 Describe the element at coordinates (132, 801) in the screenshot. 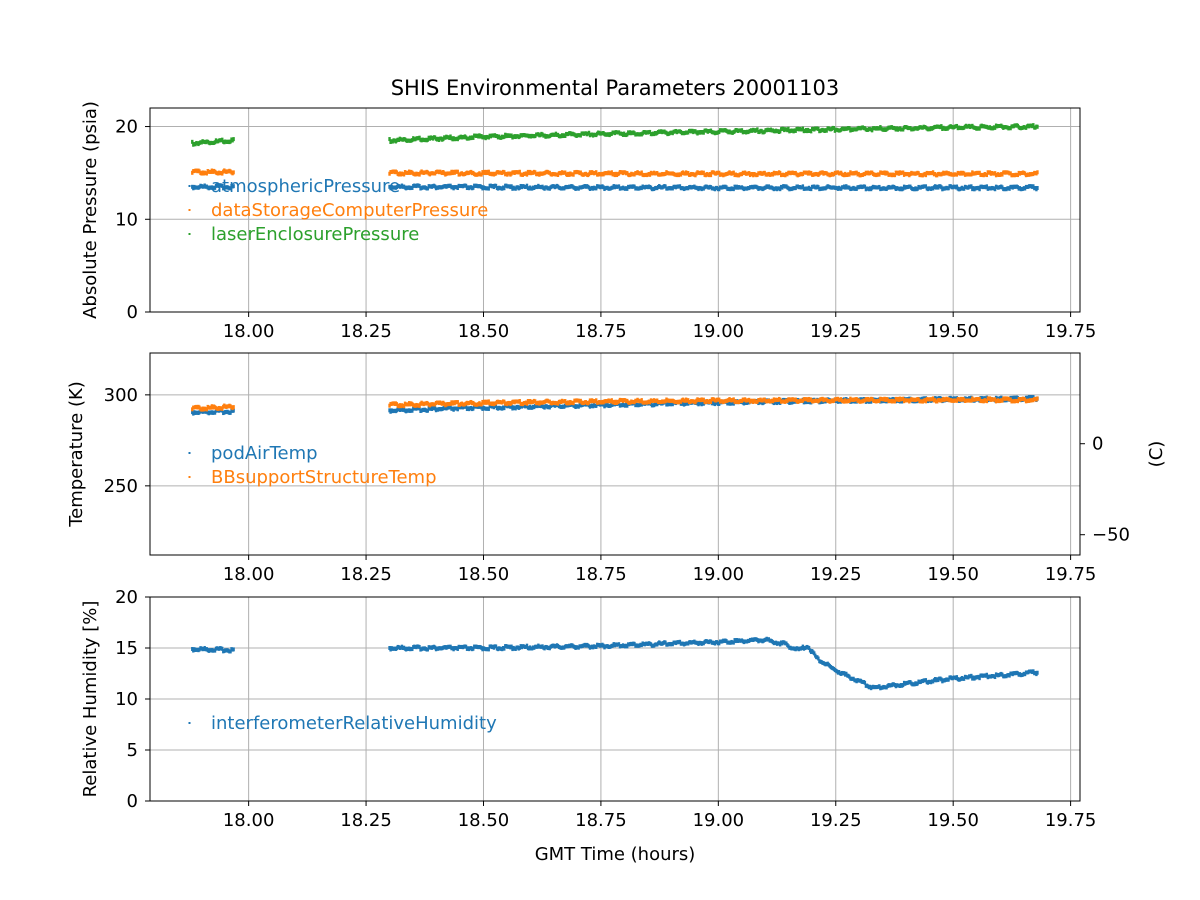

I see `y-tick-label: 0` at that location.